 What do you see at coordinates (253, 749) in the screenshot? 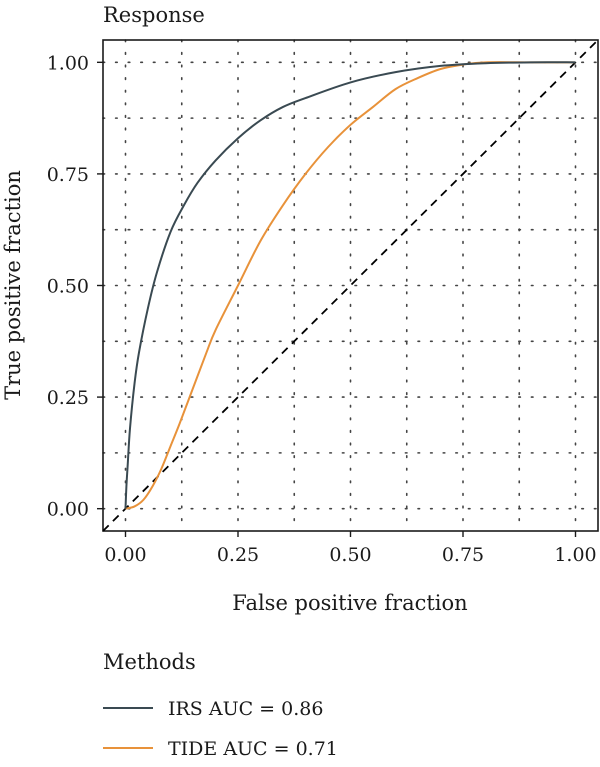
I see `legend-label-tide: TIDE AUC = 0.71` at bounding box center [253, 749].